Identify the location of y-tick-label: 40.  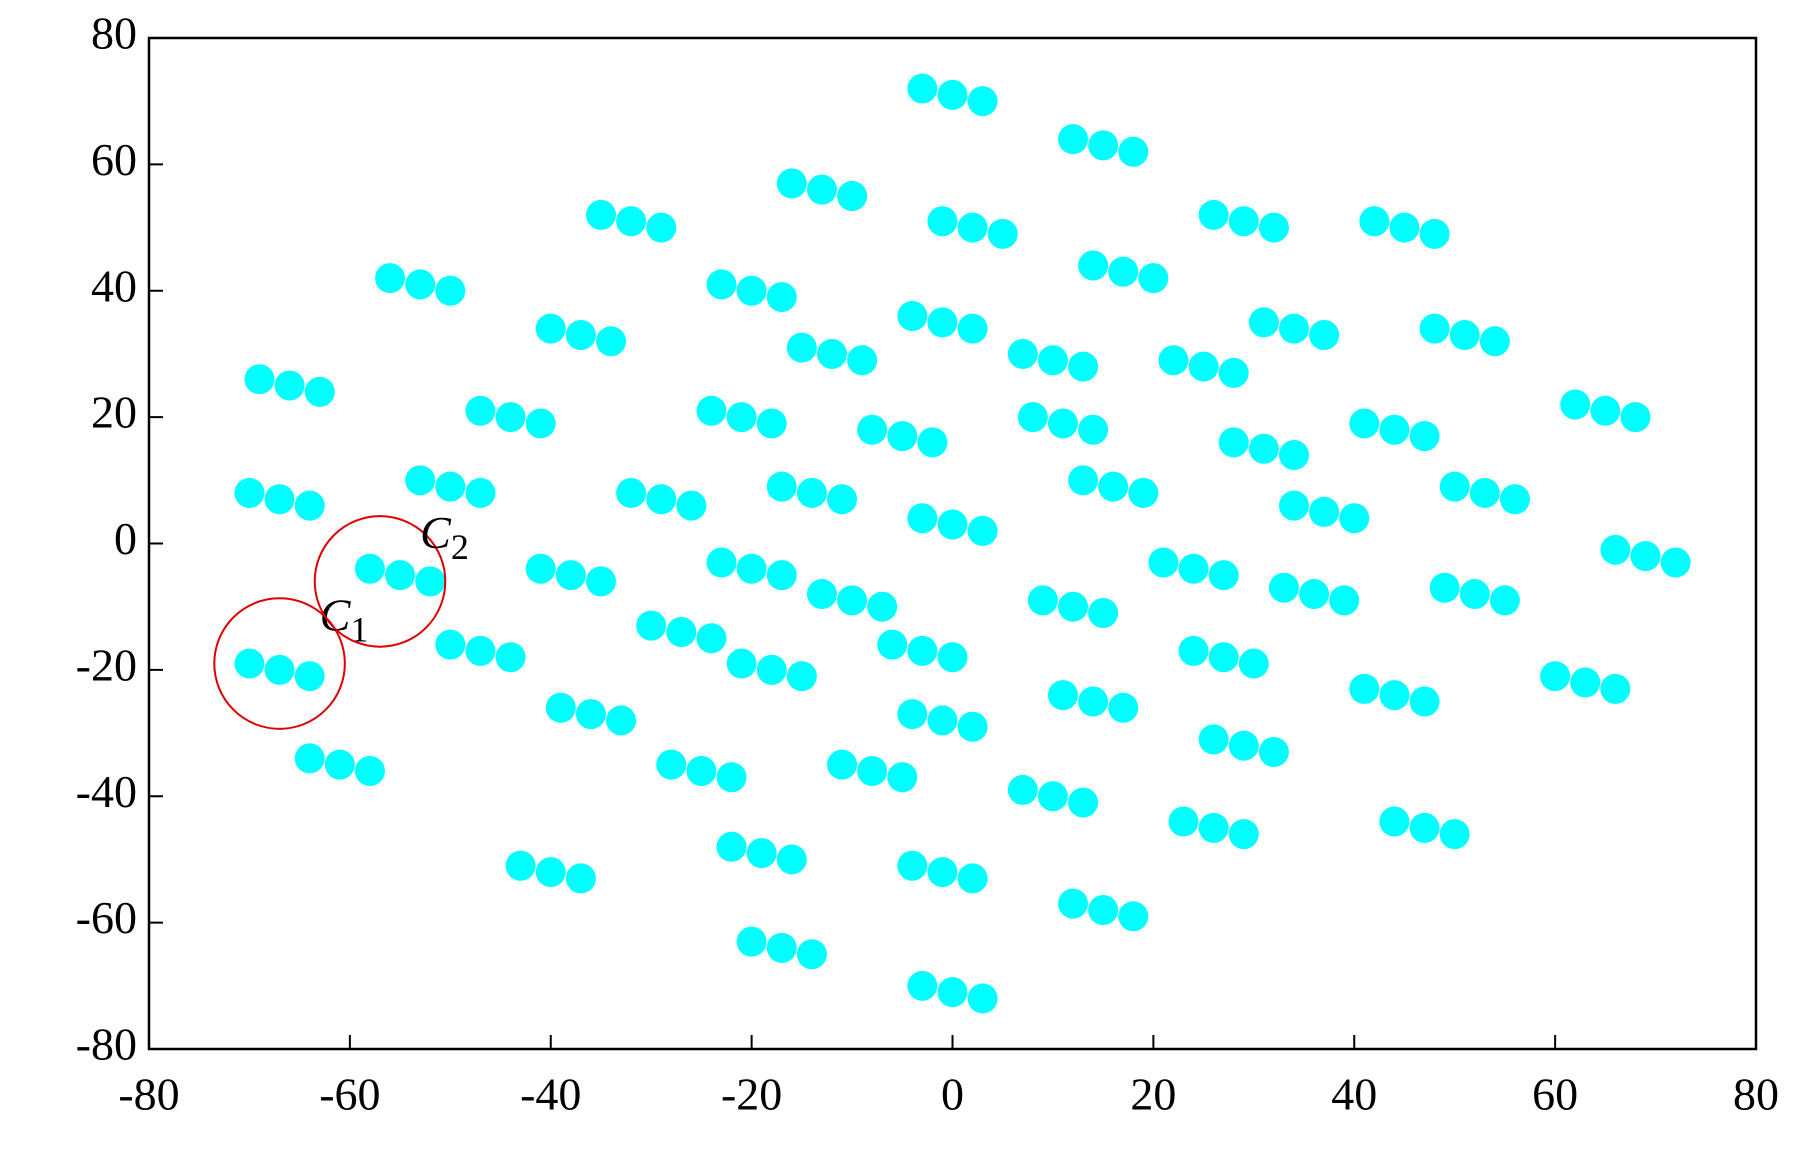
(114, 285).